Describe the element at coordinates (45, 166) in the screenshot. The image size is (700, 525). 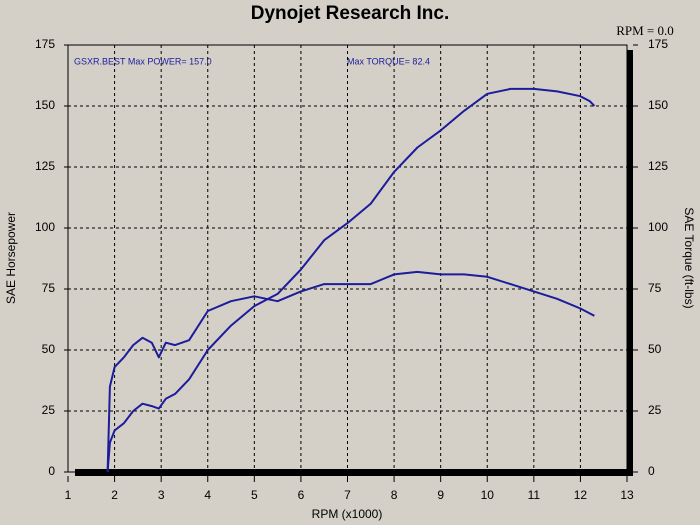
I see `y-tick-label: 125` at that location.